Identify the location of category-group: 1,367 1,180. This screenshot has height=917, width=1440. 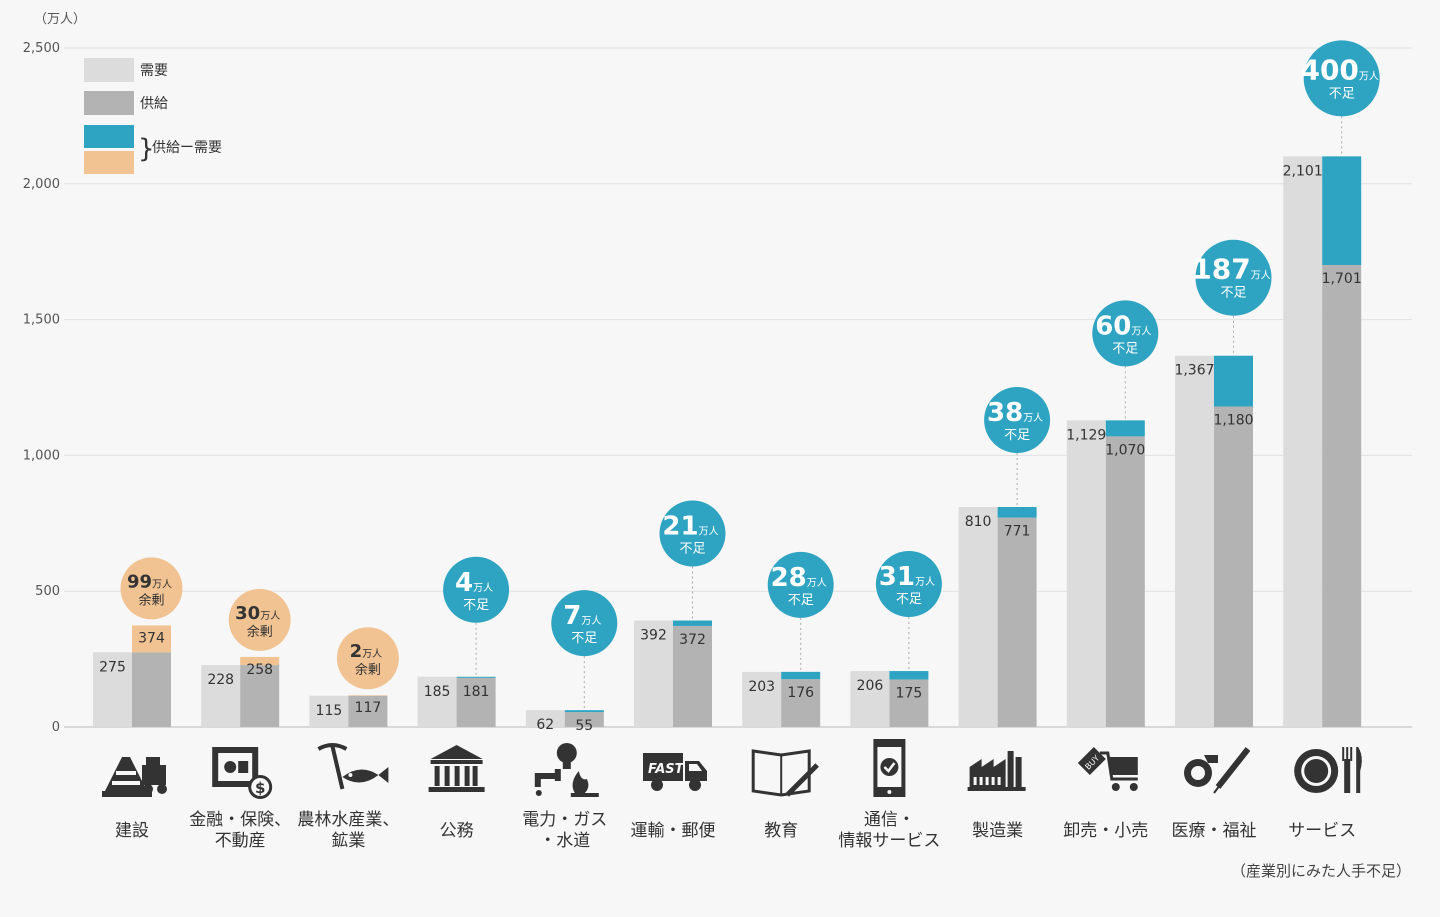
(1214, 541).